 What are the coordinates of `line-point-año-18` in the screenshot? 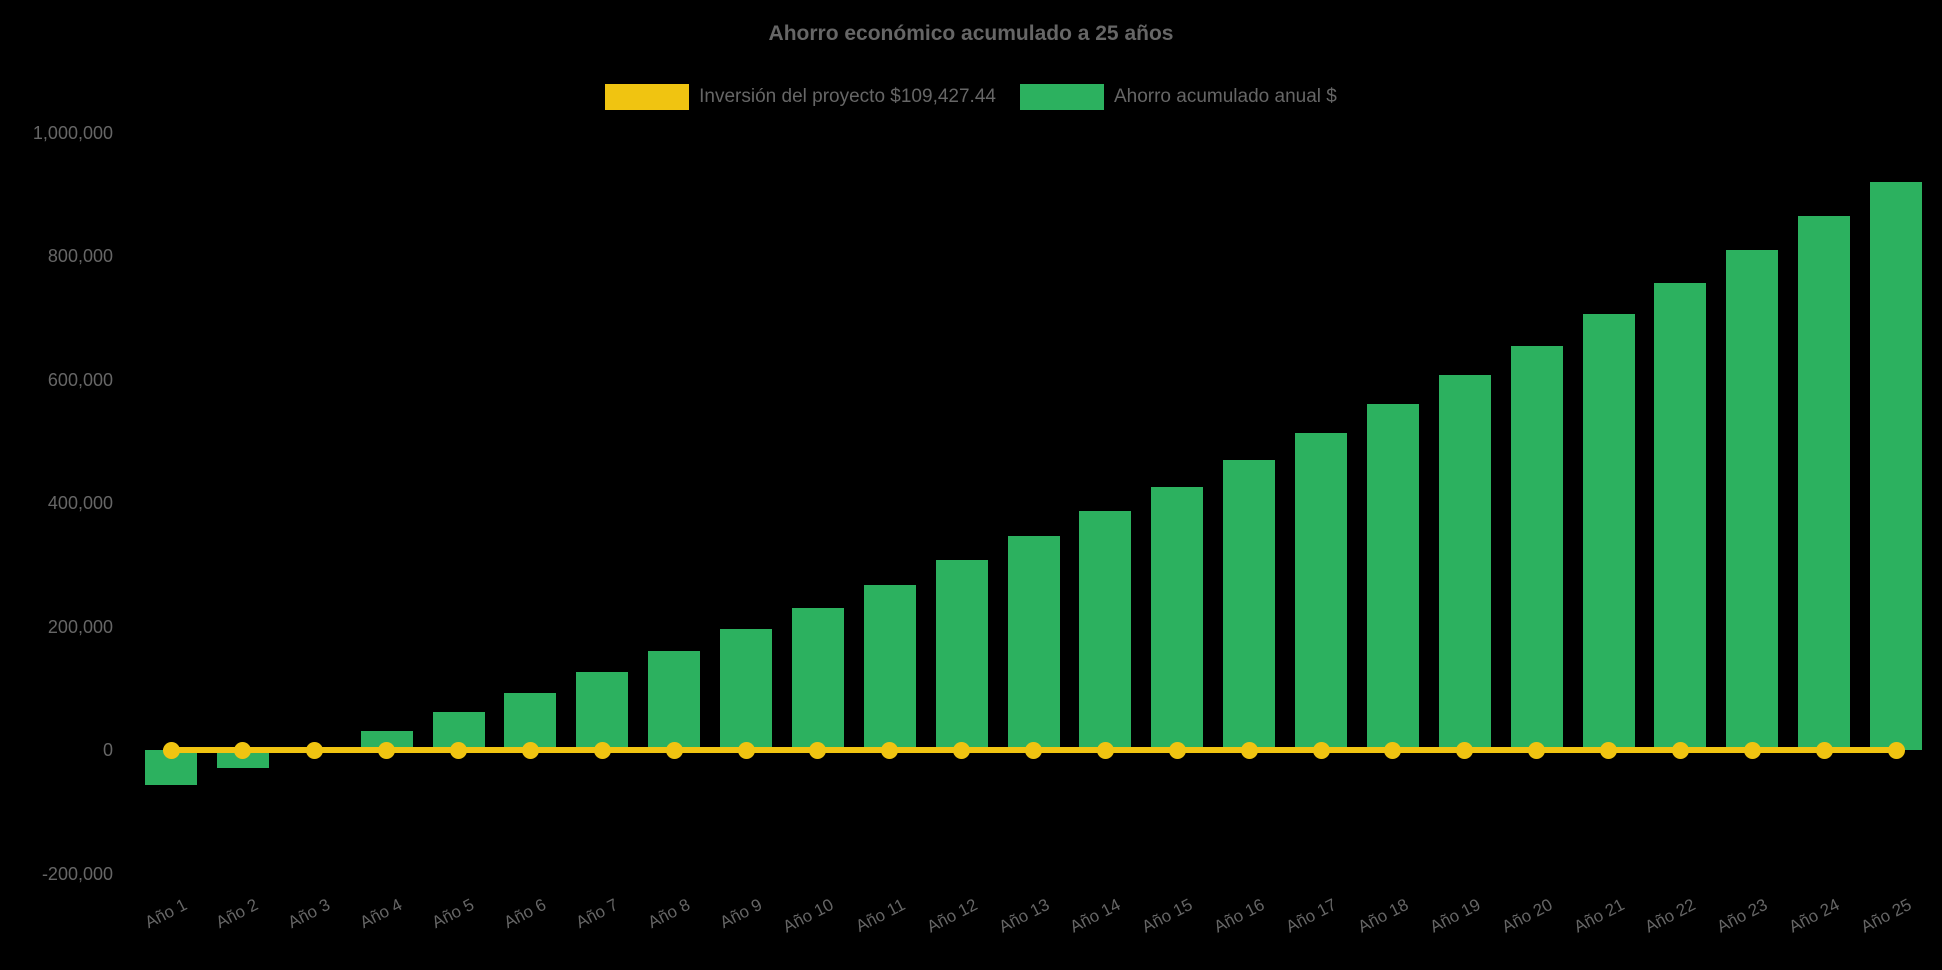 It's located at (1393, 750).